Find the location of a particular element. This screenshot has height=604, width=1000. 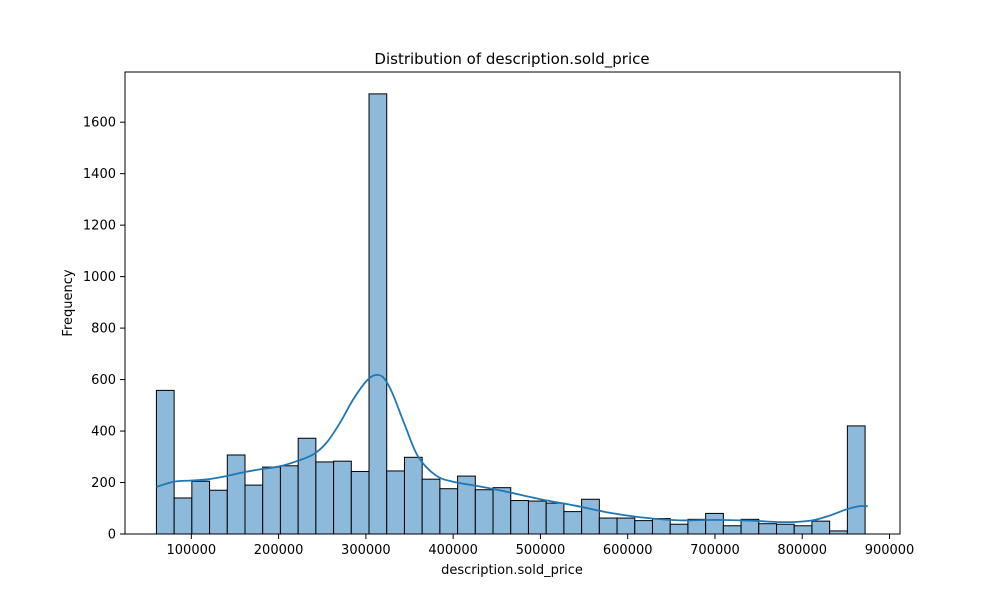

x-tick-label: 200000 is located at coordinates (279, 550).